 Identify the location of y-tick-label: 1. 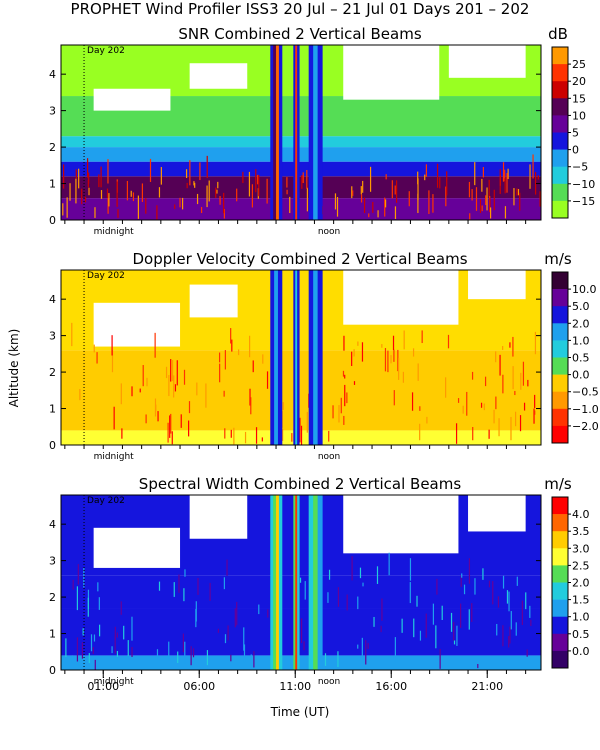
(52, 634).